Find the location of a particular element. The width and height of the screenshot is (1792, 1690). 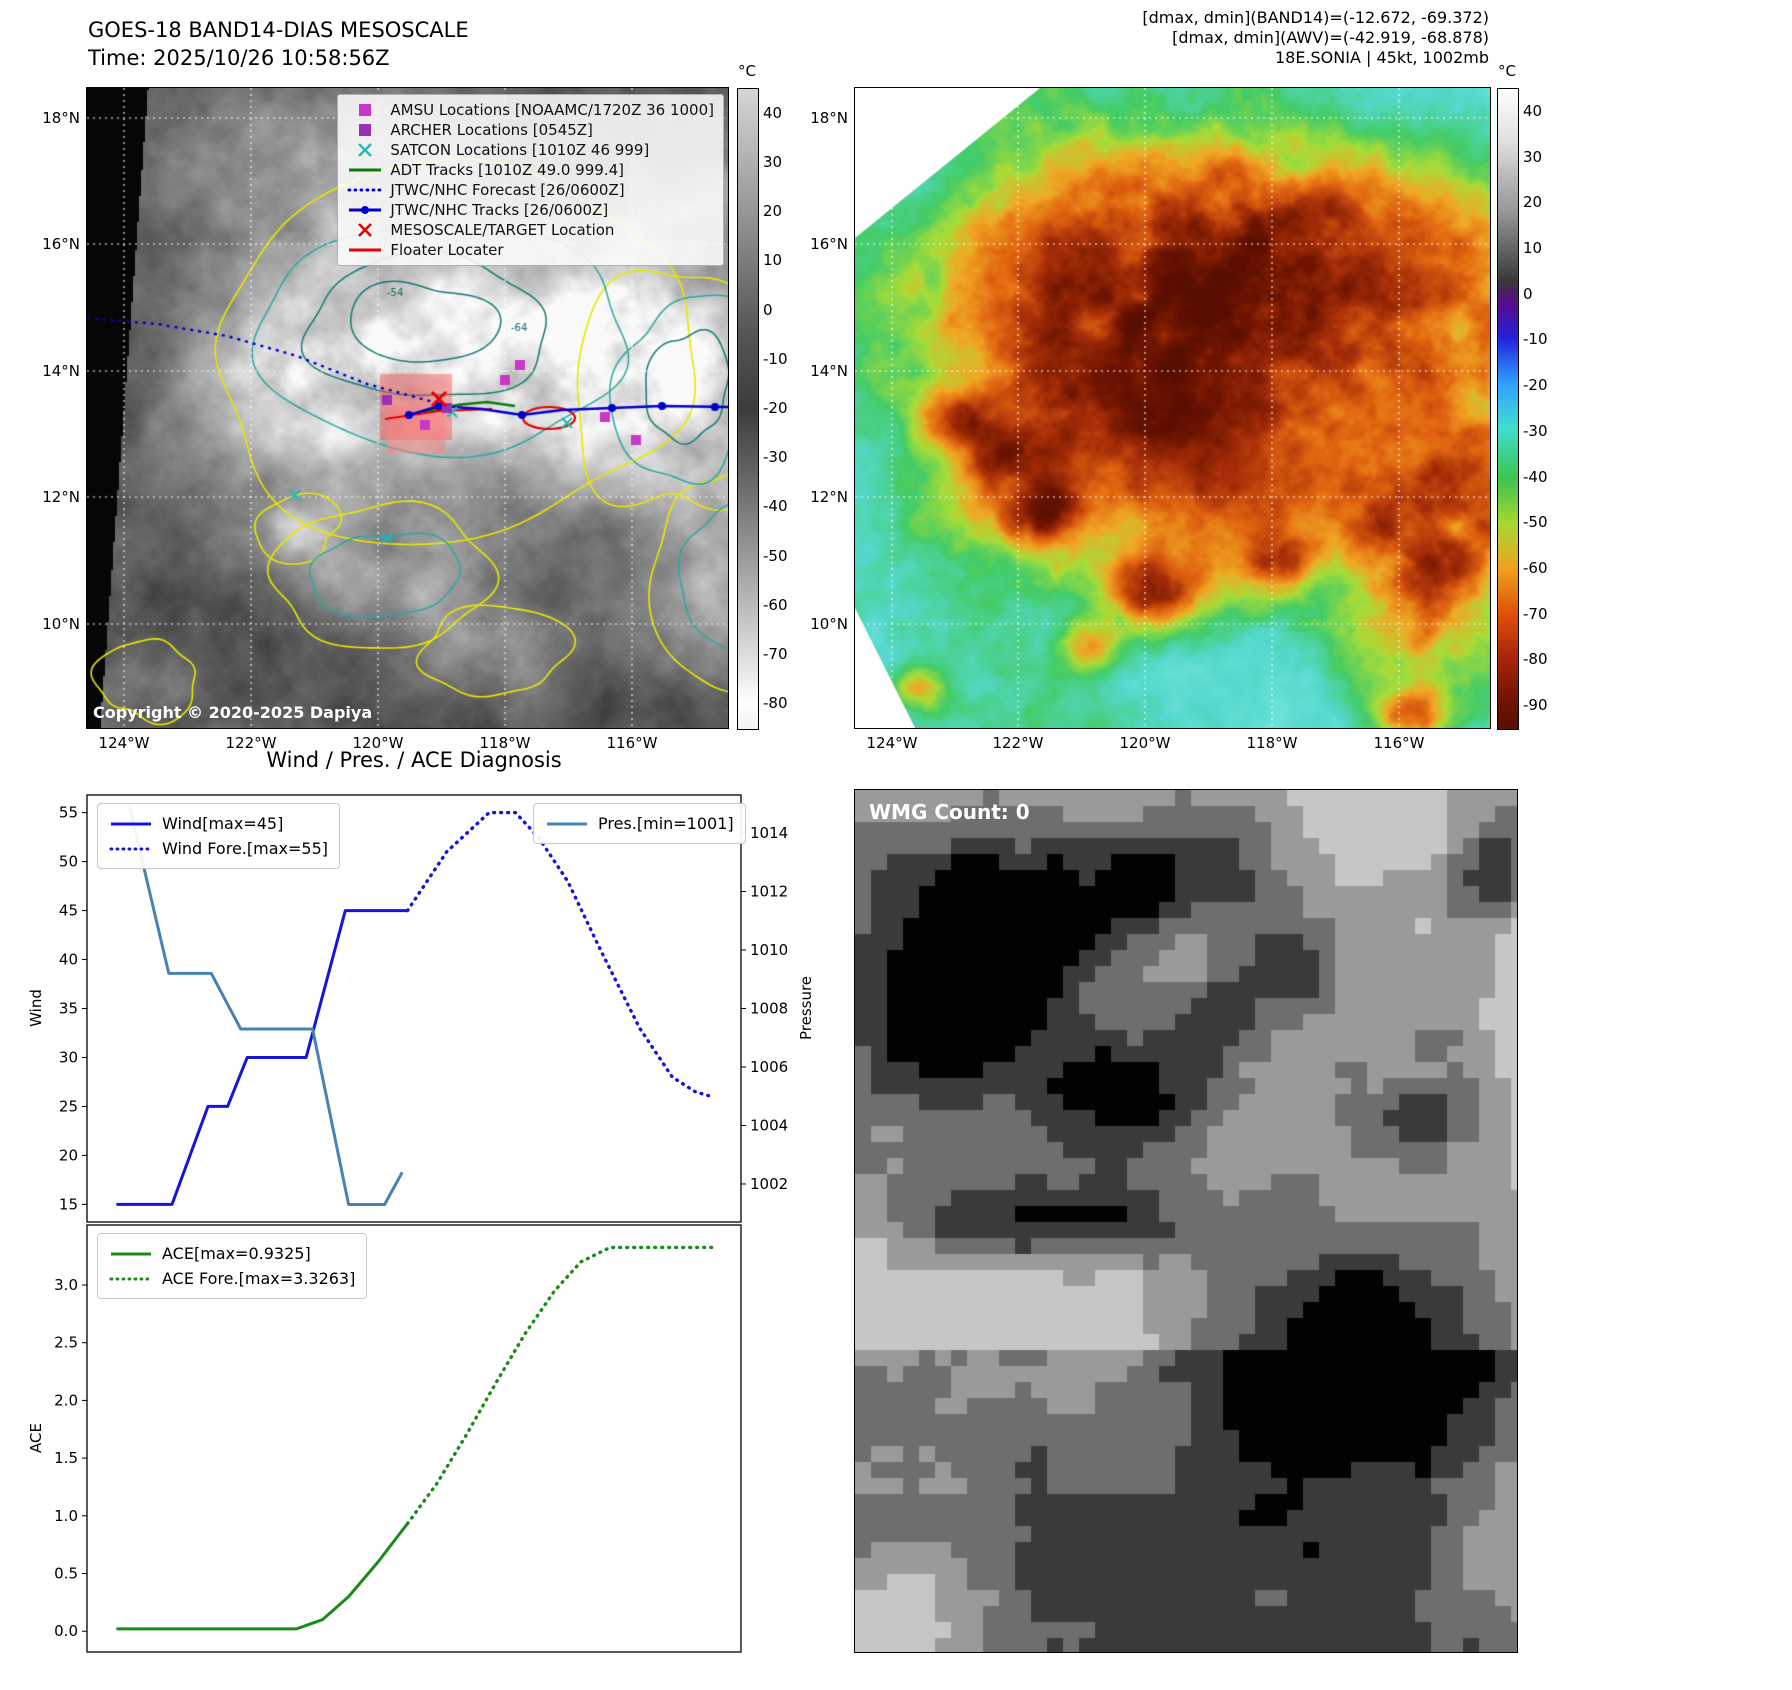

svg-text: 30 is located at coordinates (68, 1057).